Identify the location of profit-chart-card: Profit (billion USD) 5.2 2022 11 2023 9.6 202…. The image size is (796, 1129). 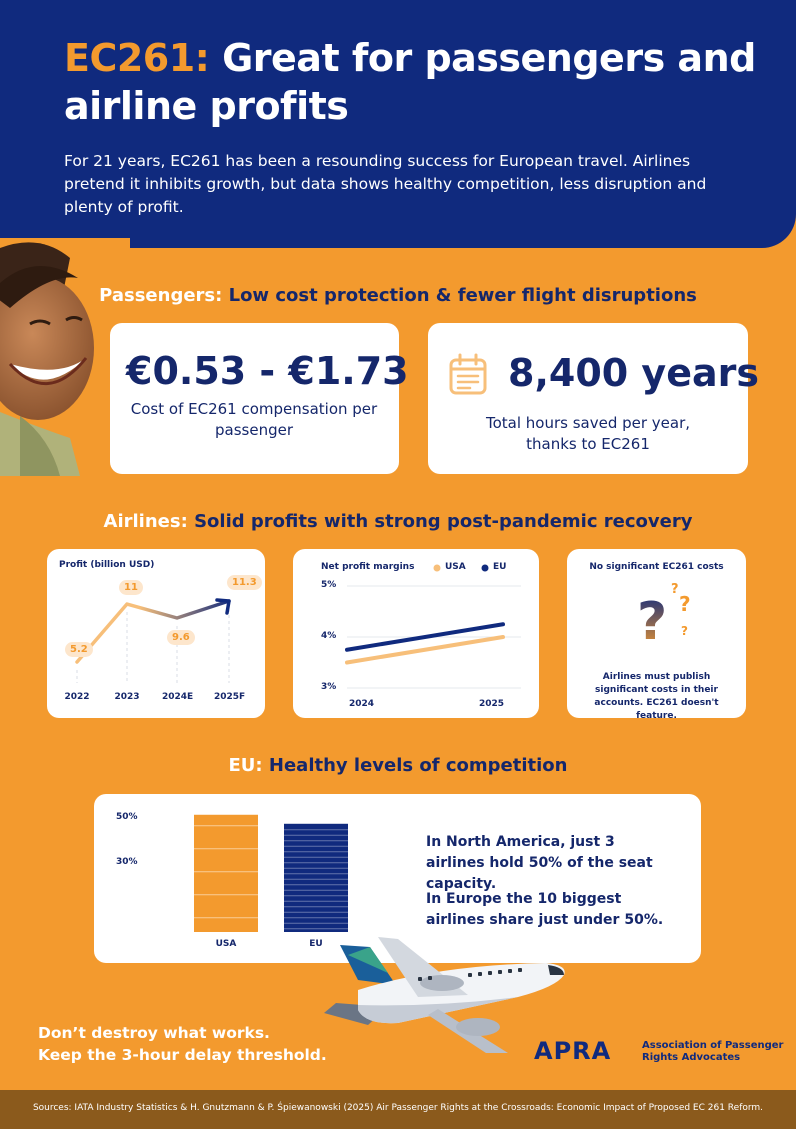
(156, 633).